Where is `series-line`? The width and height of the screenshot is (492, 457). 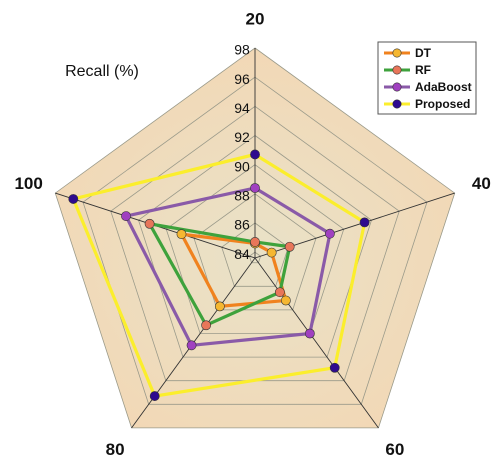
series-line is located at coordinates (219, 274).